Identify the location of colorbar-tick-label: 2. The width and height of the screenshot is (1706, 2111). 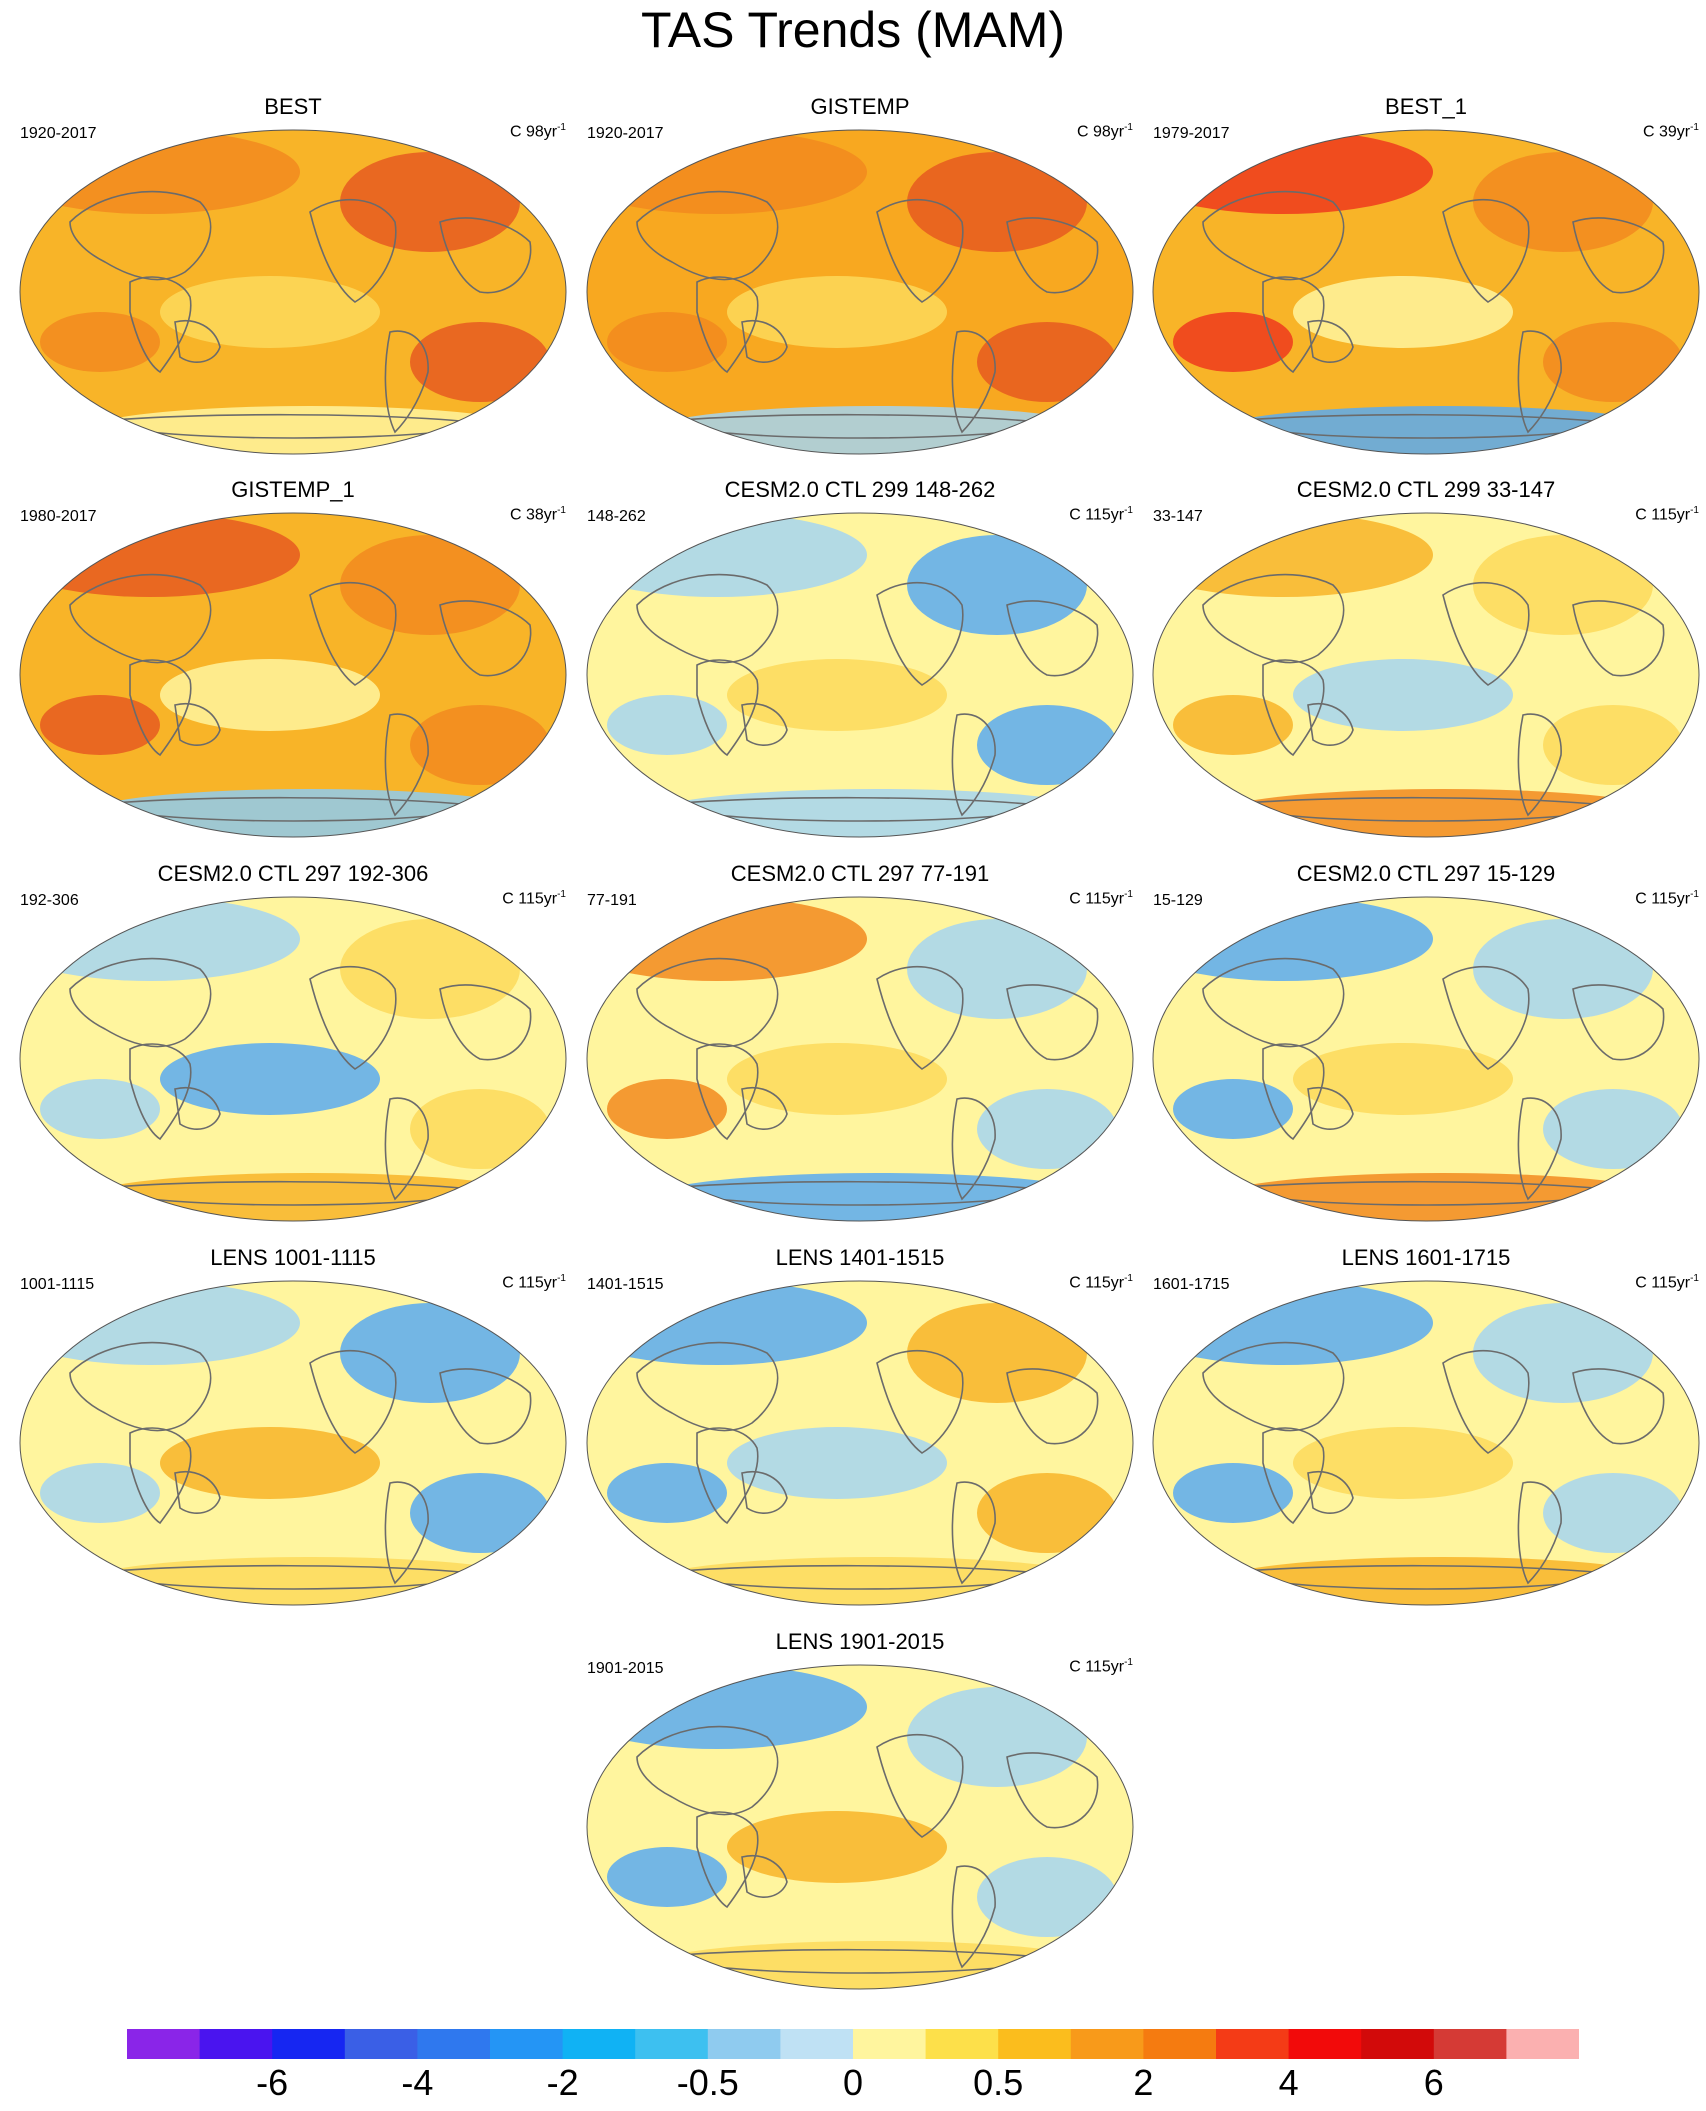
(1143, 2082).